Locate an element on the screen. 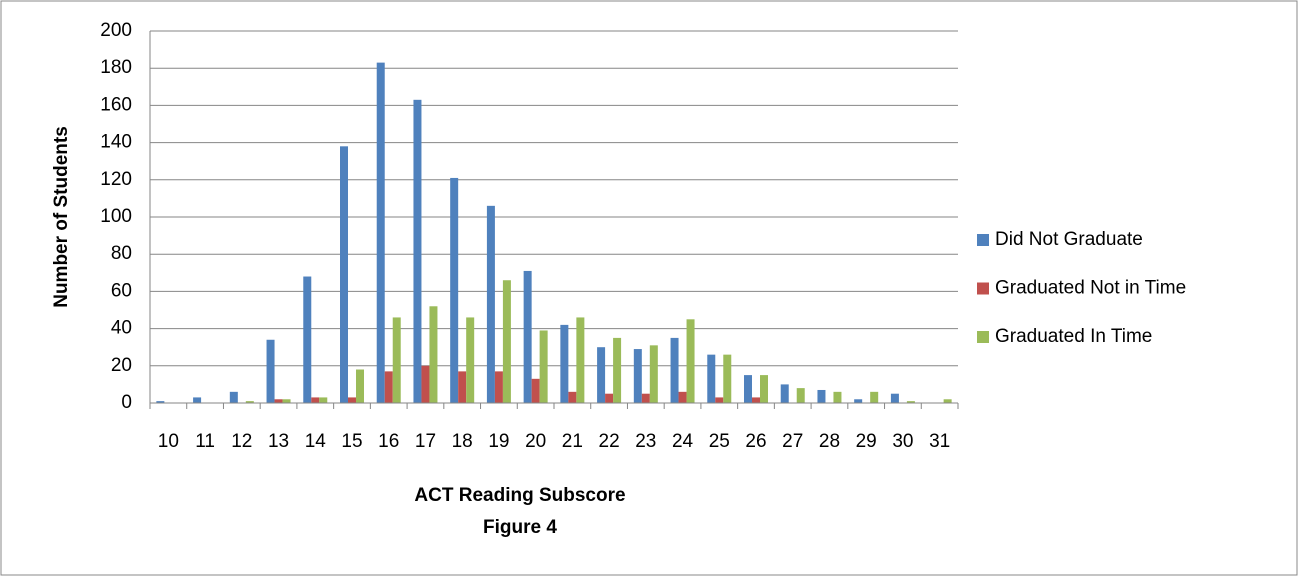  y-tick-label: 180 is located at coordinates (116, 67).